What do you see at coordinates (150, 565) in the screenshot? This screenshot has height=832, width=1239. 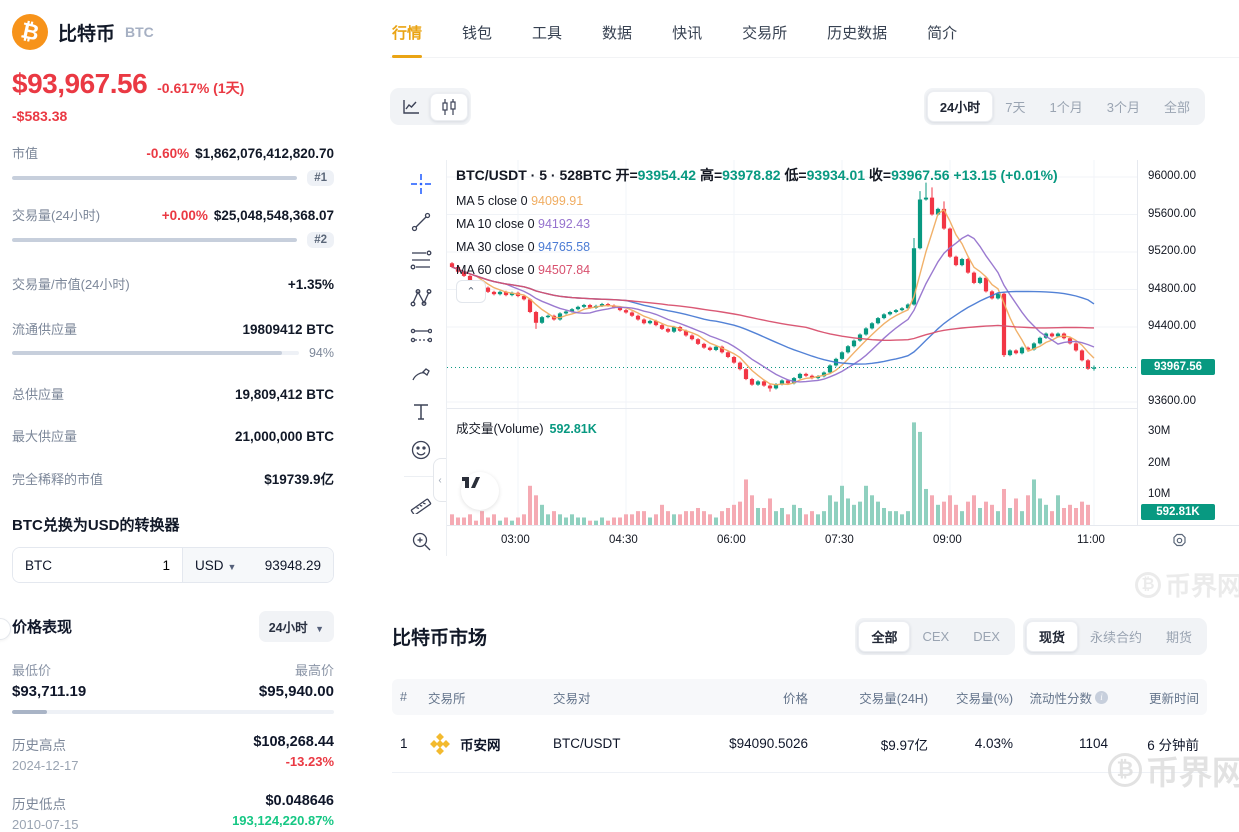 I see `converter-from-input` at bounding box center [150, 565].